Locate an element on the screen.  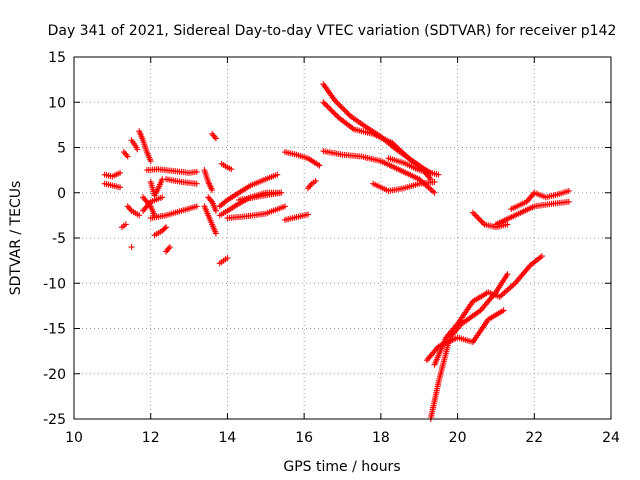
y-tick-label: 5 is located at coordinates (61, 149).